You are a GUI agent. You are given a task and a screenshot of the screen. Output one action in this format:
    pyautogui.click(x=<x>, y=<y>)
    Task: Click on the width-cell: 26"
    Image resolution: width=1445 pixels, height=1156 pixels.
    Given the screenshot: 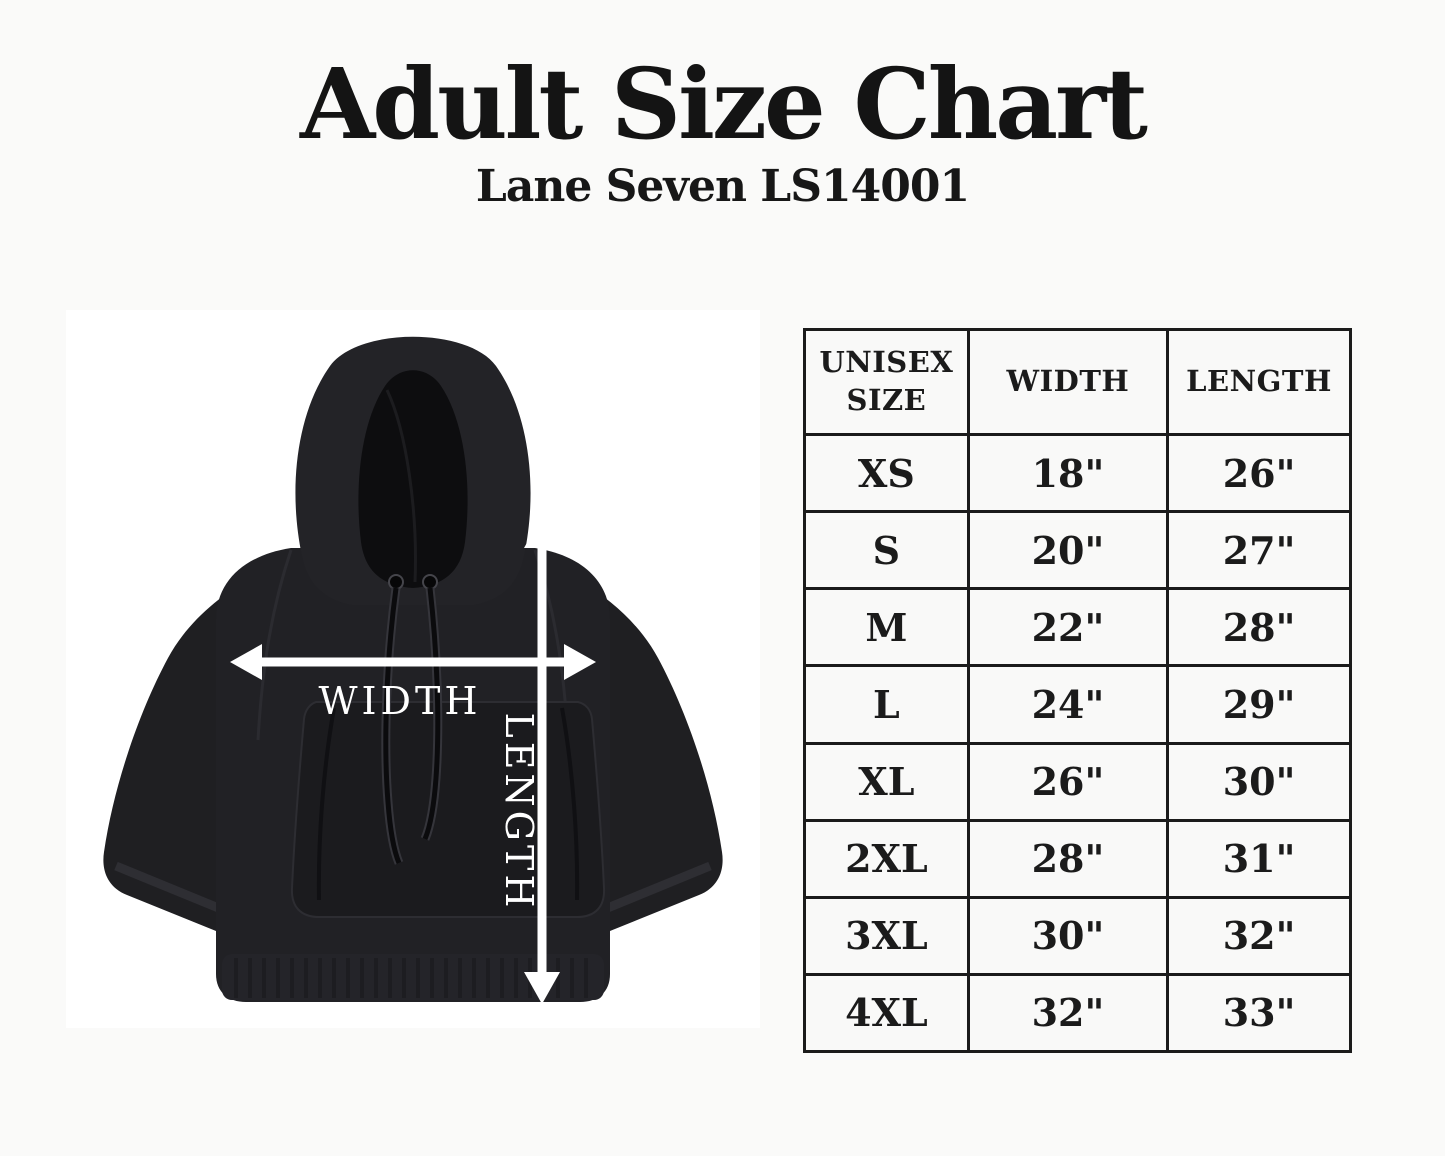 What is the action you would take?
    pyautogui.click(x=1068, y=781)
    